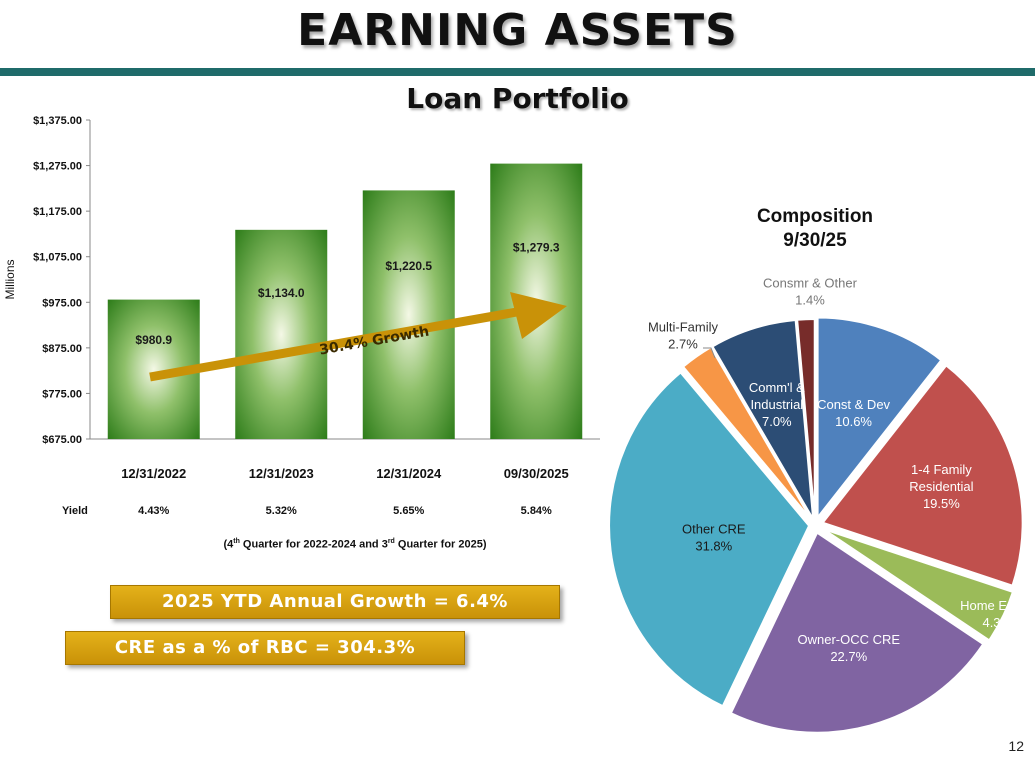 This screenshot has width=1035, height=773. What do you see at coordinates (391, 541) in the screenshot?
I see `footnote-sup-2: rd` at bounding box center [391, 541].